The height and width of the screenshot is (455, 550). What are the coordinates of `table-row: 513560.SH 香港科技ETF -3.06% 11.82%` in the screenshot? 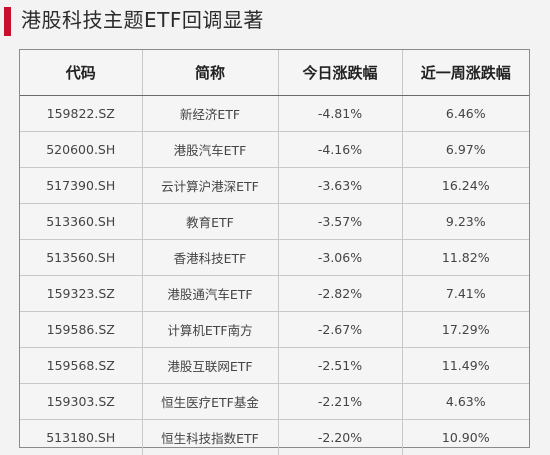 It's located at (274, 258).